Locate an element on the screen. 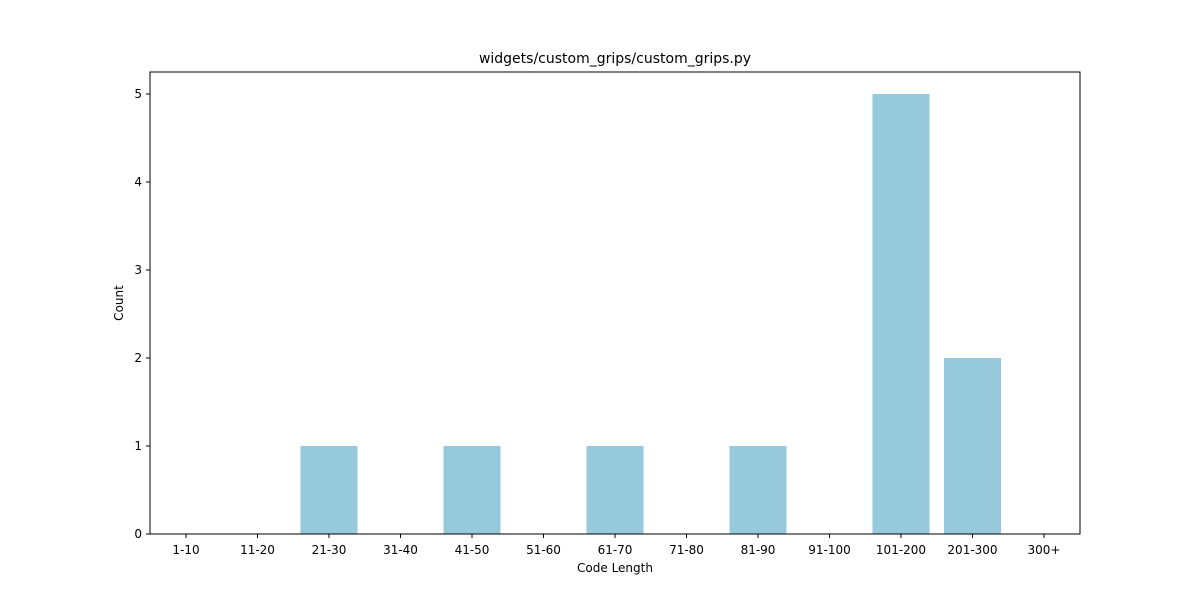 The width and height of the screenshot is (1200, 604). y-axis: 0 1 2 3 4 5 is located at coordinates (142, 314).